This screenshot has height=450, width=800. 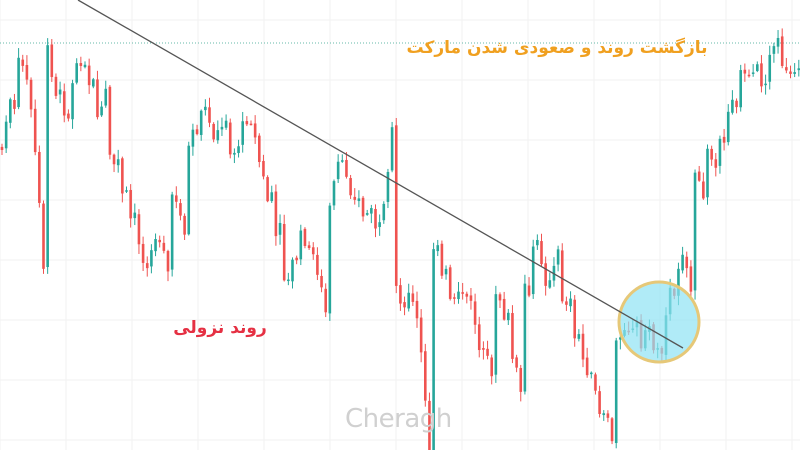 I want to click on watermark-logo: Cheragh, so click(x=398, y=419).